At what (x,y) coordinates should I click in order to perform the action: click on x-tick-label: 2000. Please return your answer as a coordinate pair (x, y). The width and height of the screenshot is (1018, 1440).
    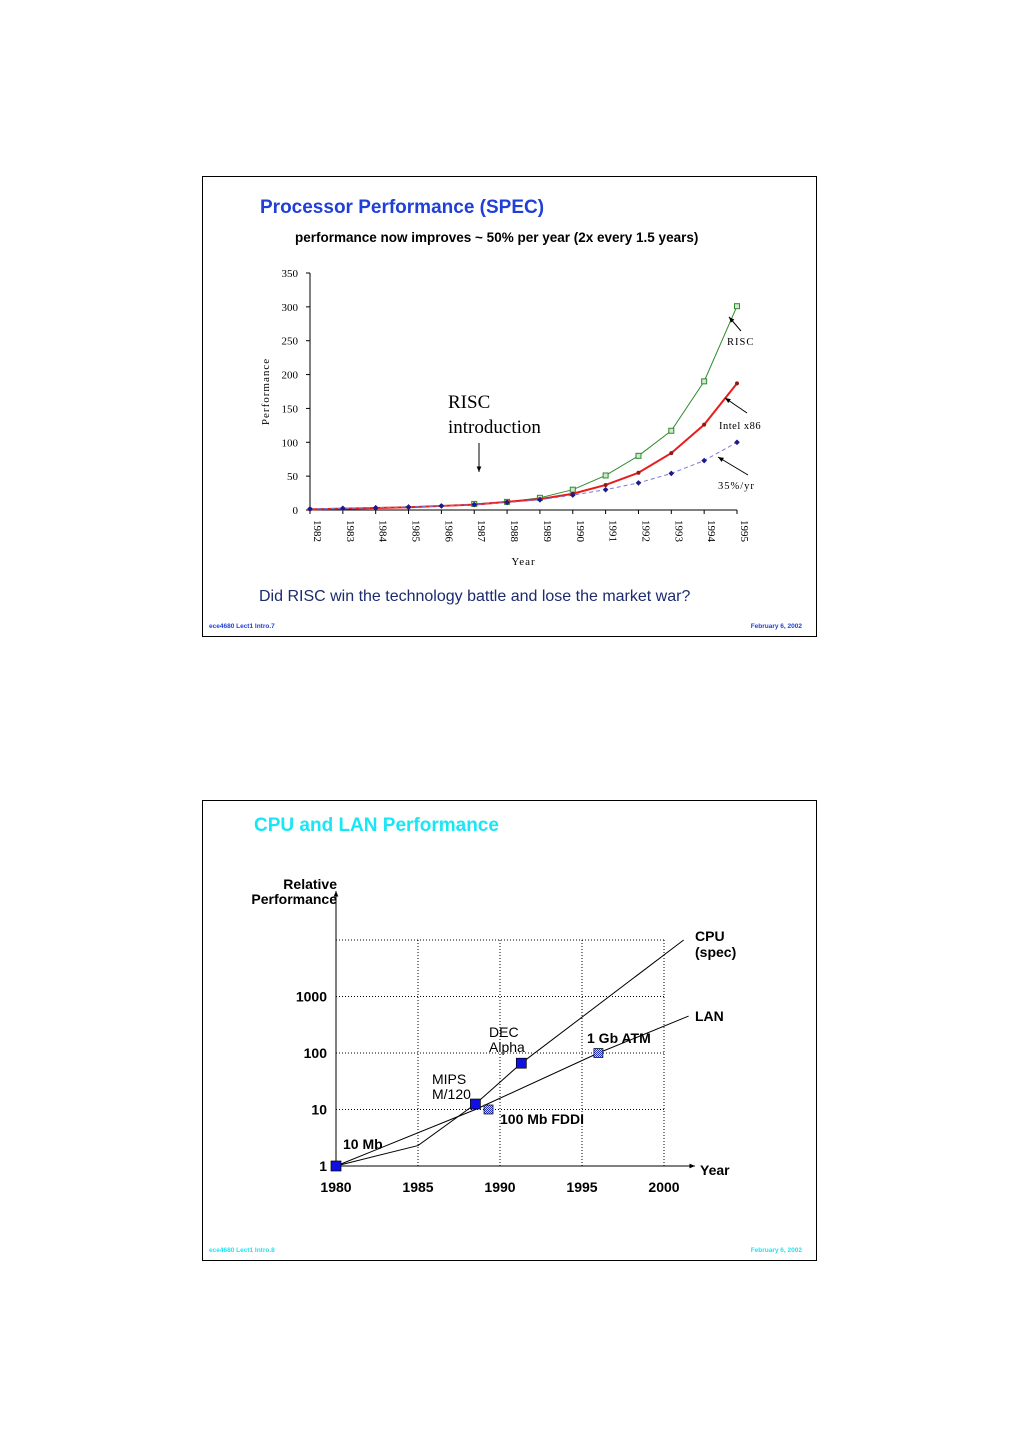
    Looking at the image, I should click on (663, 1187).